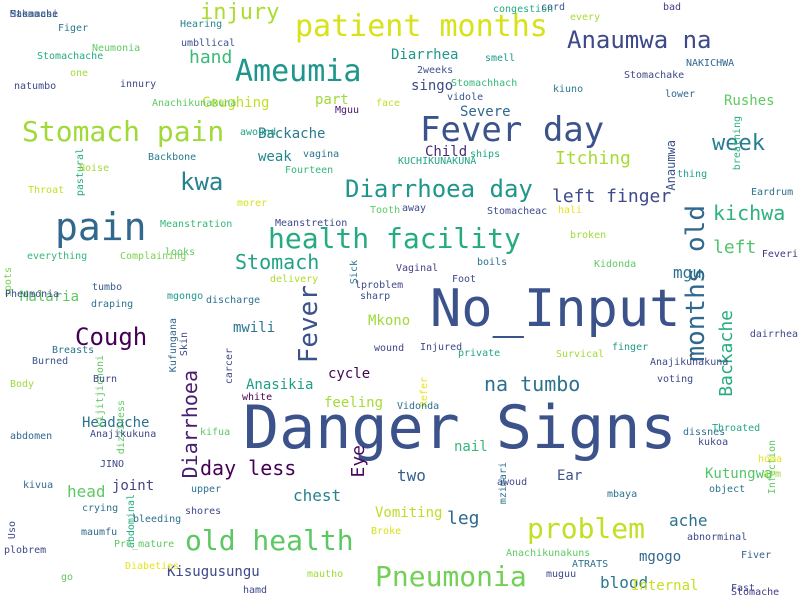  I want to click on cloud-word: Tooth, so click(385, 210).